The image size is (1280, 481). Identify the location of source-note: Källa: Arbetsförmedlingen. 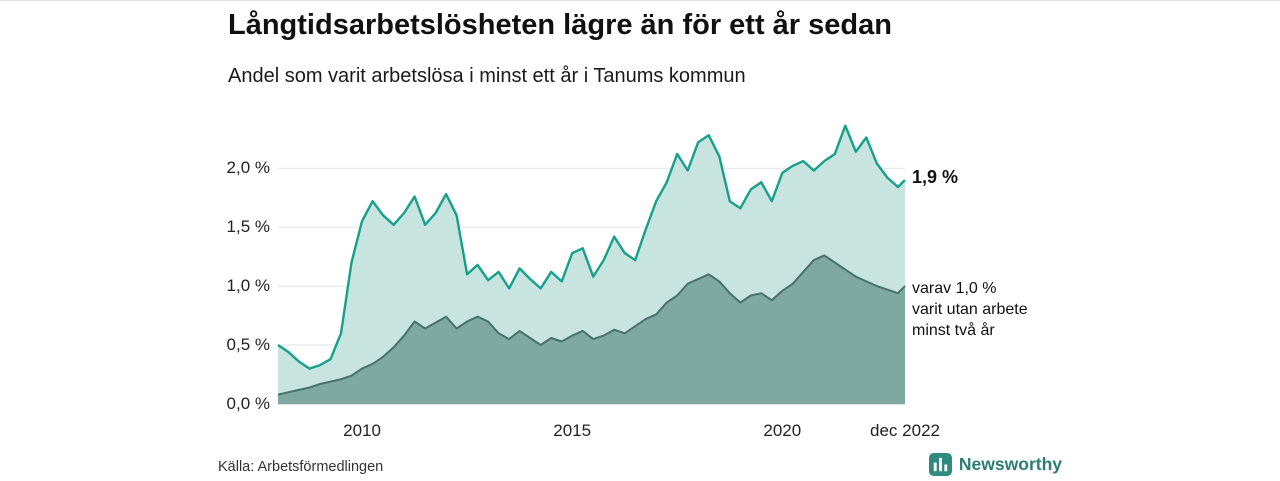
(301, 467).